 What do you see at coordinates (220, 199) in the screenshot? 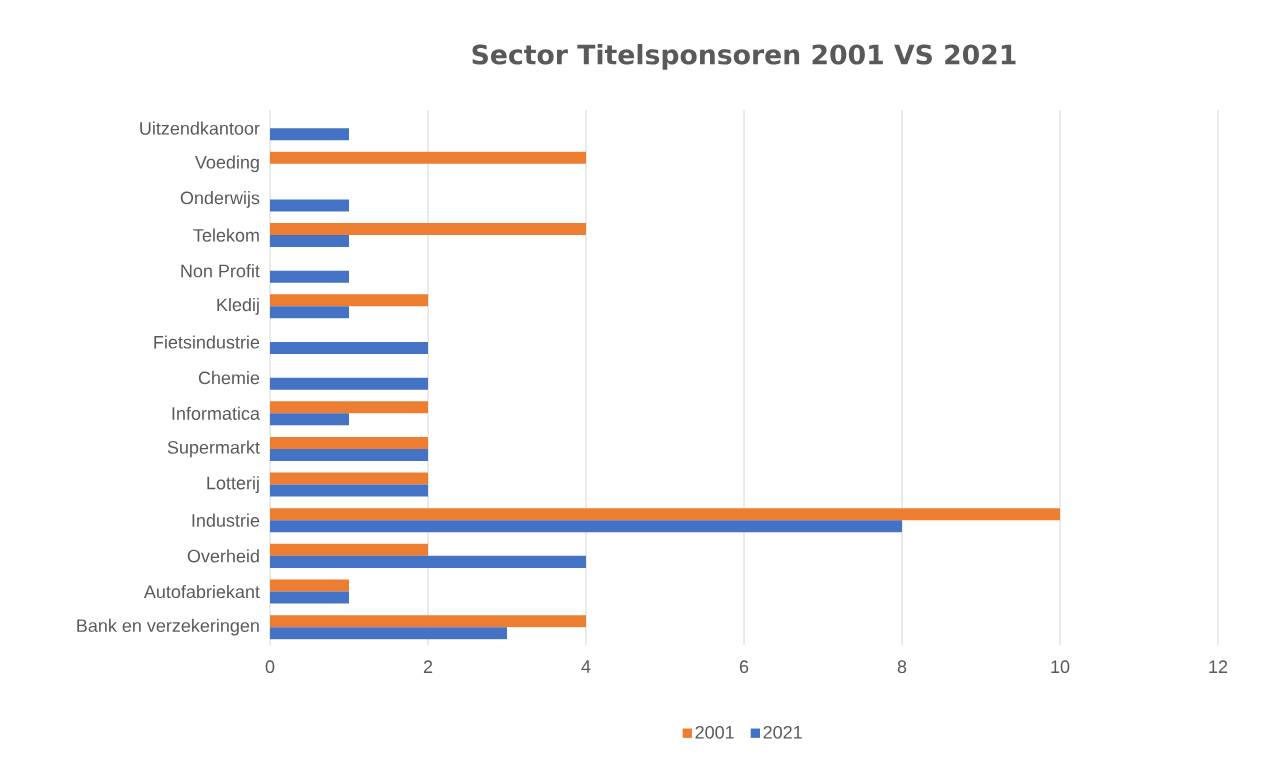
I see `y-tick-label: Onderwijs` at bounding box center [220, 199].